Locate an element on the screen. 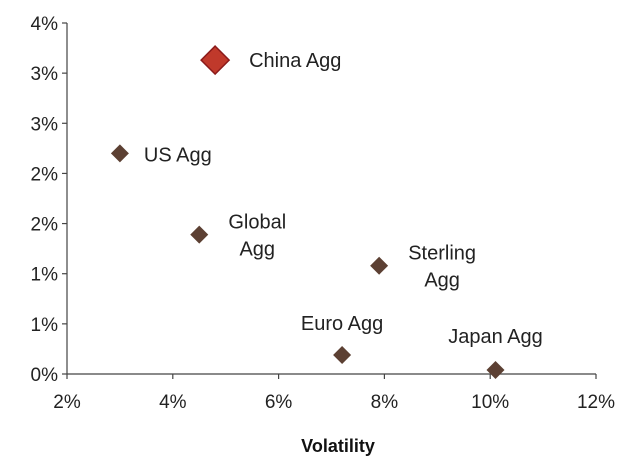 Image resolution: width=622 pixels, height=459 pixels. x-axis-ticks: 2% 4% 6% 8% 10% 12% is located at coordinates (334, 393).